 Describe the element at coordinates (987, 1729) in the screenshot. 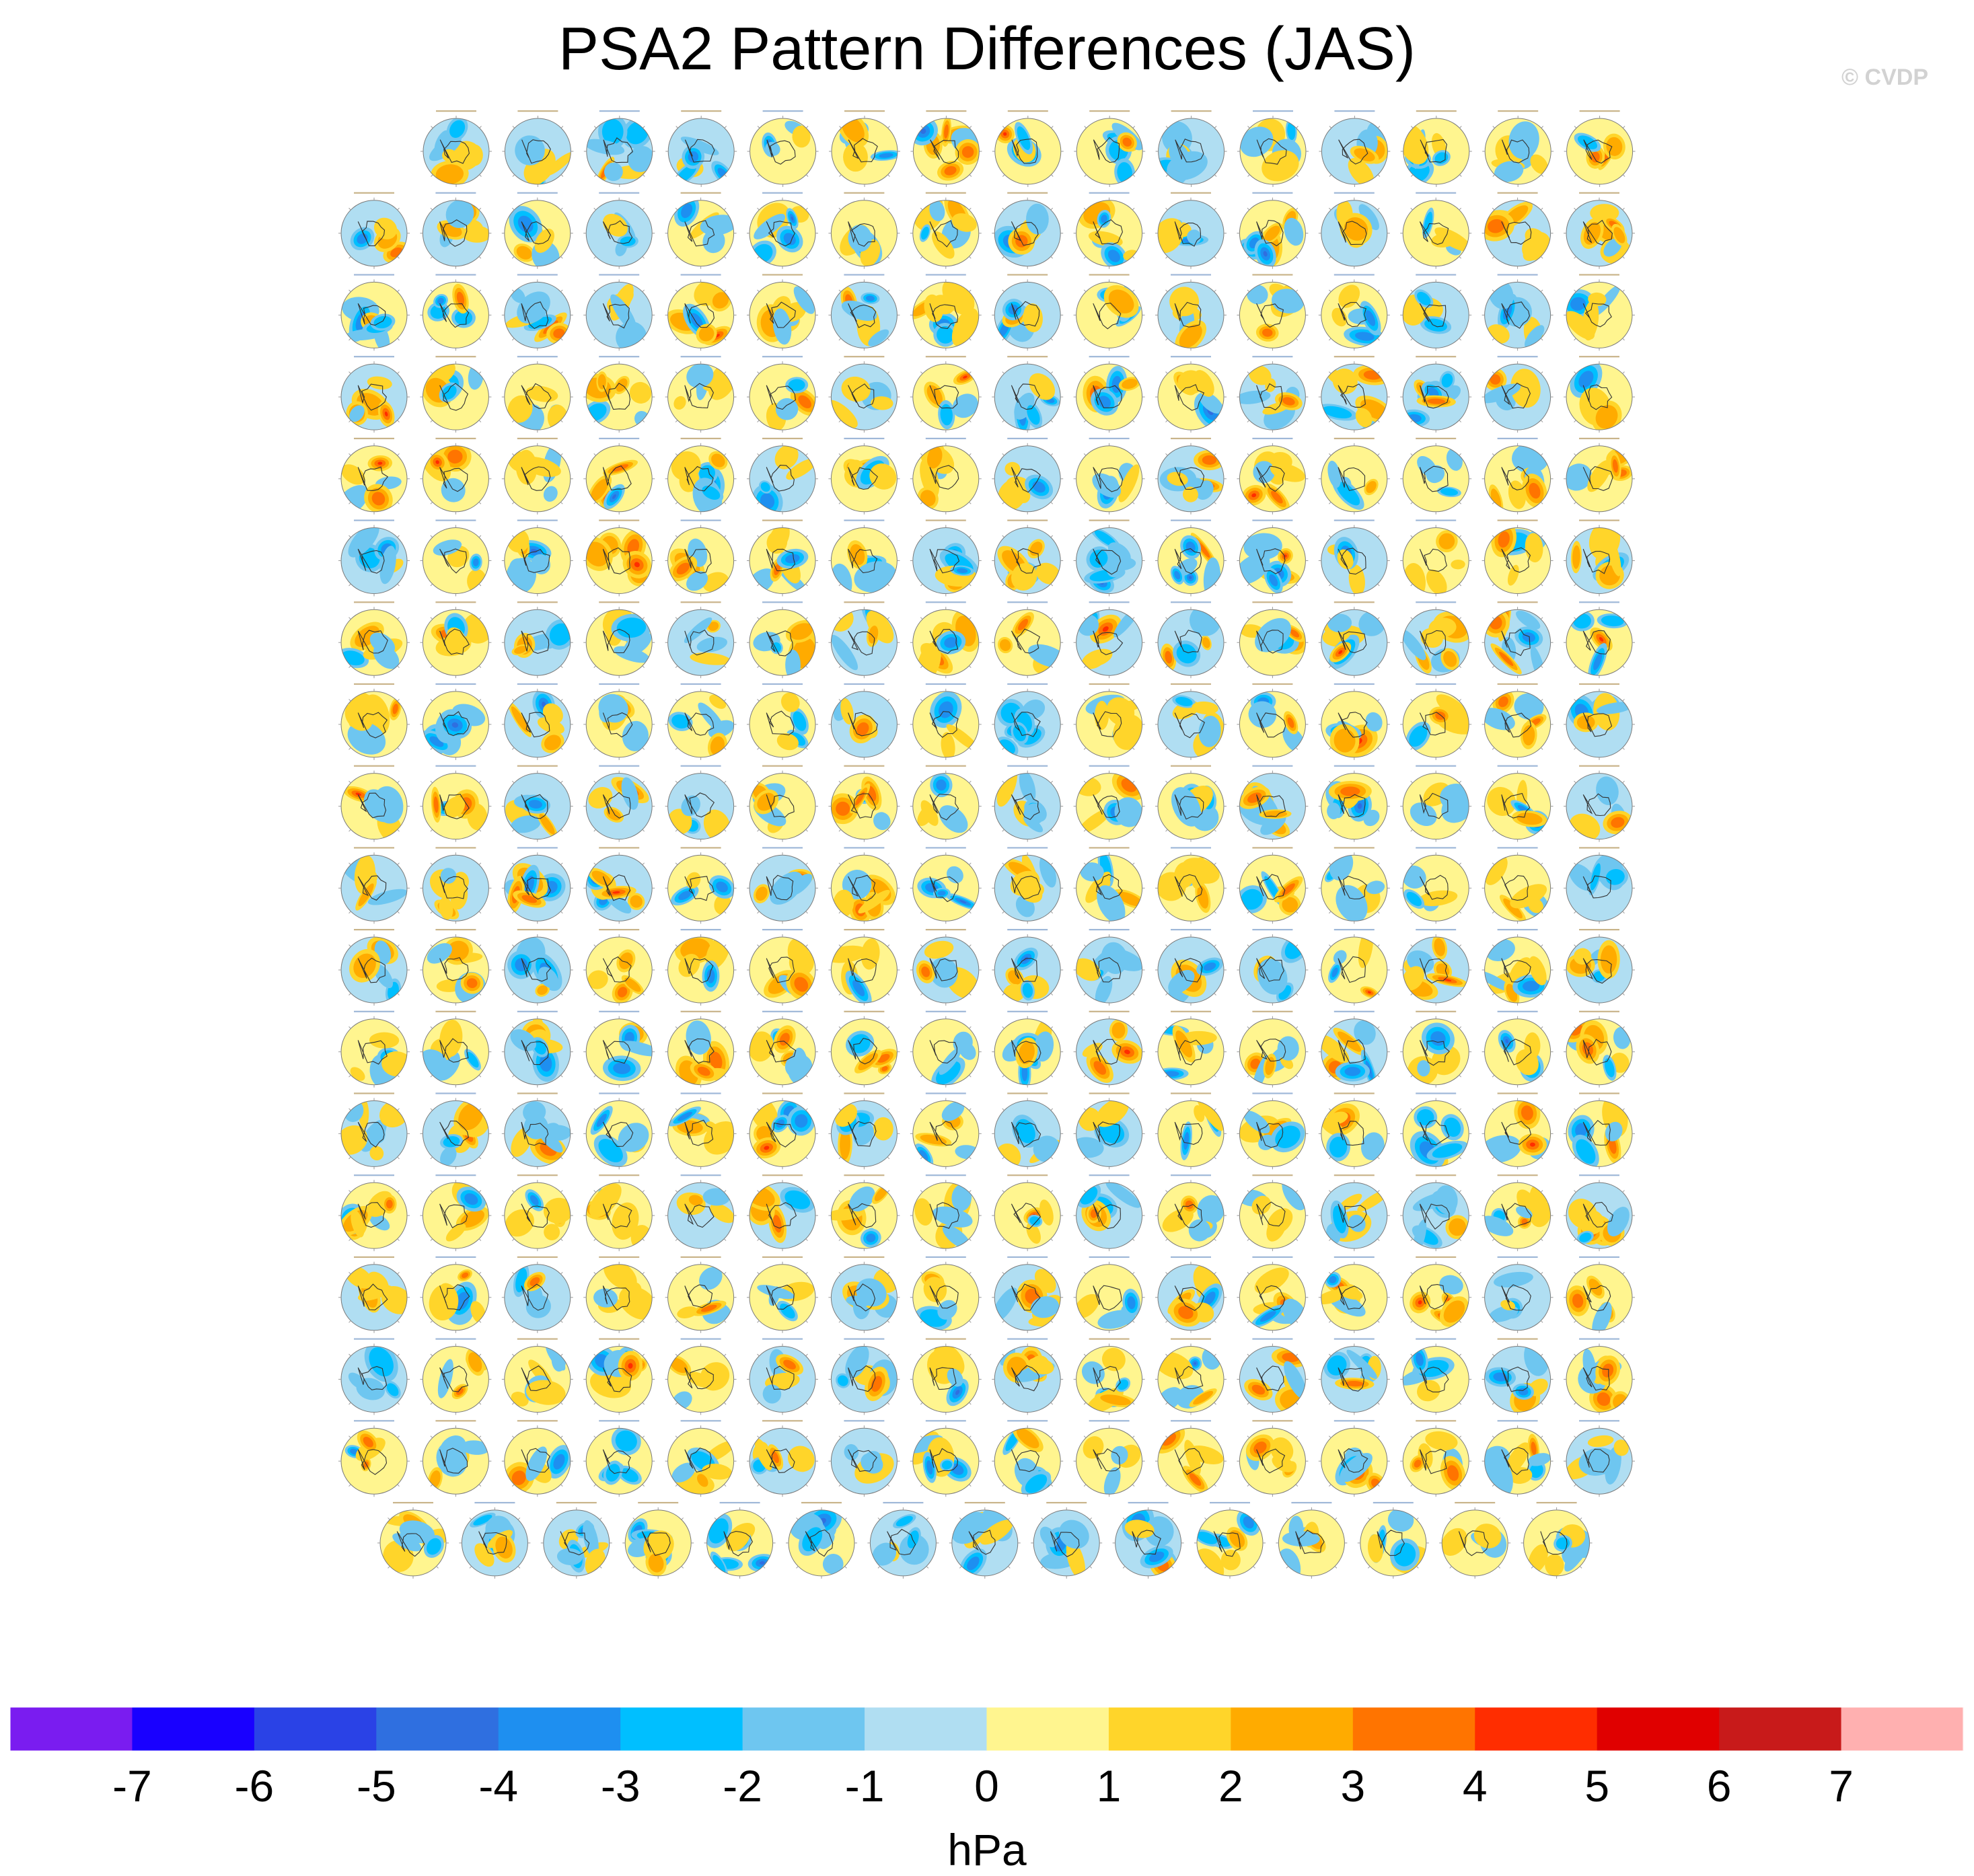

I see `colorbar-frame` at that location.